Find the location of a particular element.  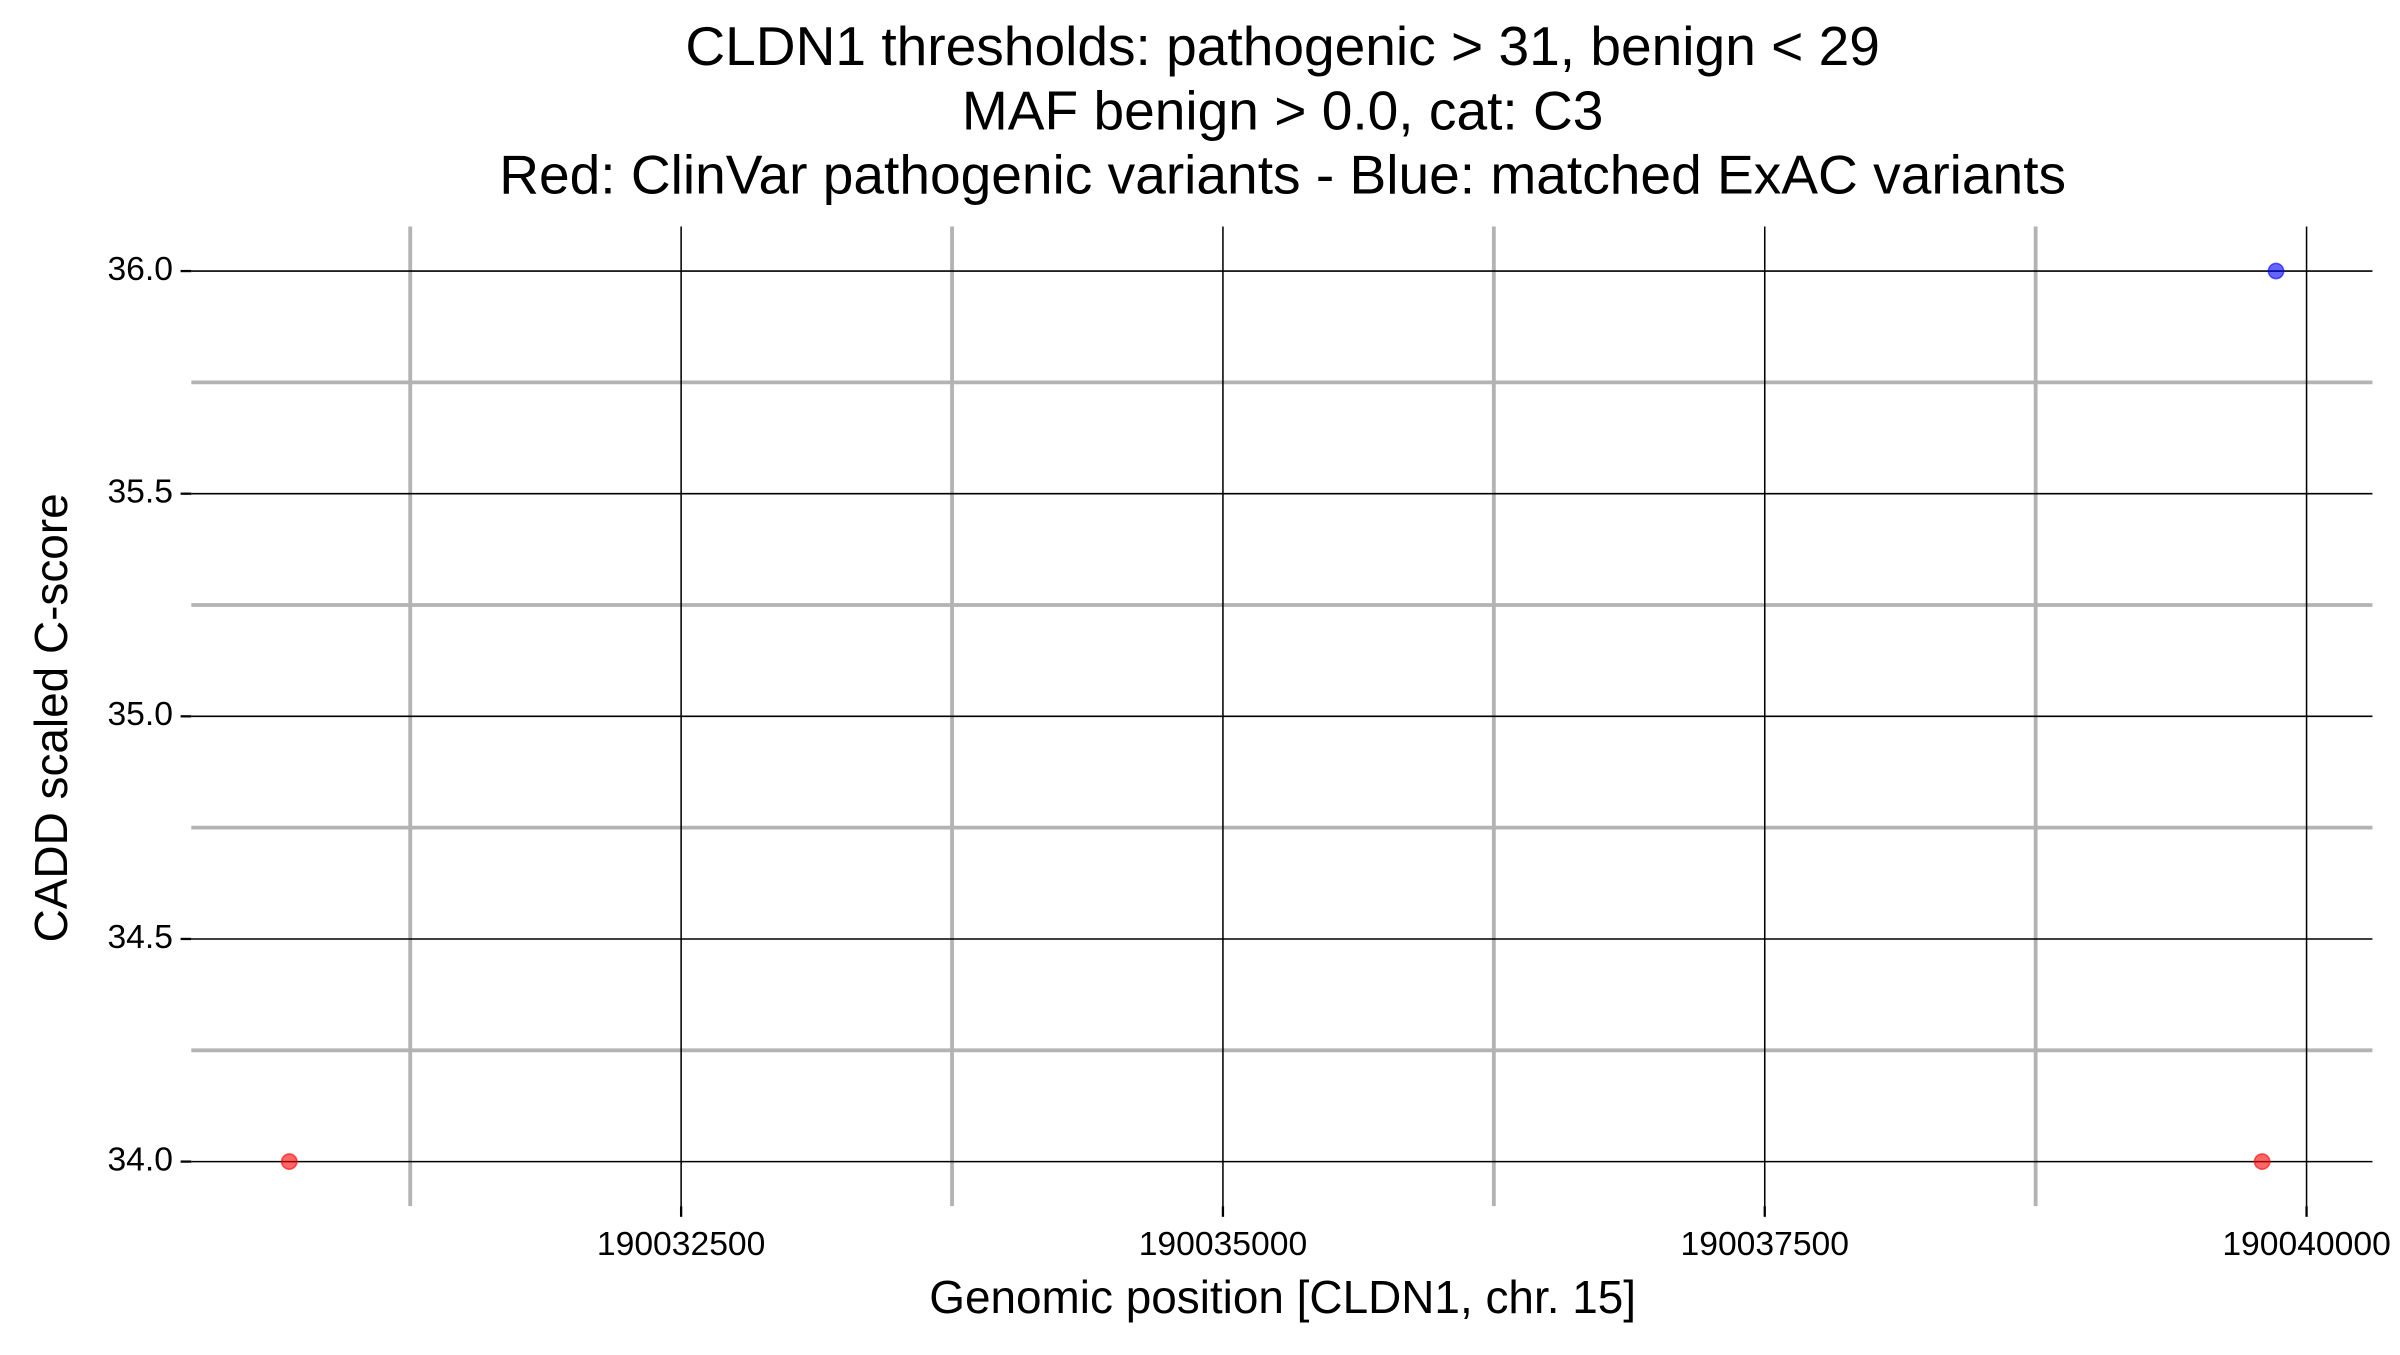

y-tick-label: 34.0 is located at coordinates (140, 1159).